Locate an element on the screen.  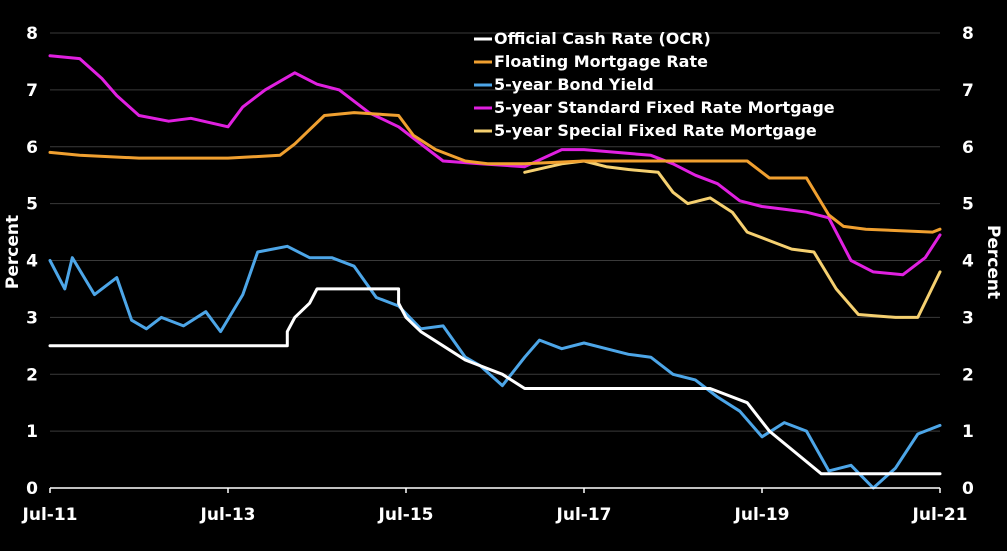
y-tick-label-right: 2 is located at coordinates (968, 375).